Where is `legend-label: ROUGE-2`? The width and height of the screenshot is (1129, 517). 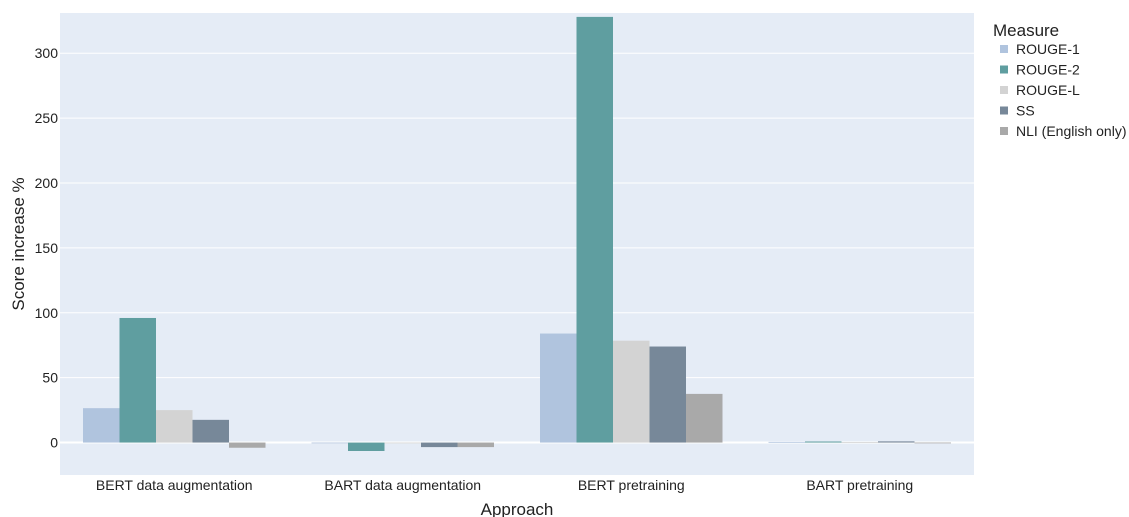 legend-label: ROUGE-2 is located at coordinates (1048, 70).